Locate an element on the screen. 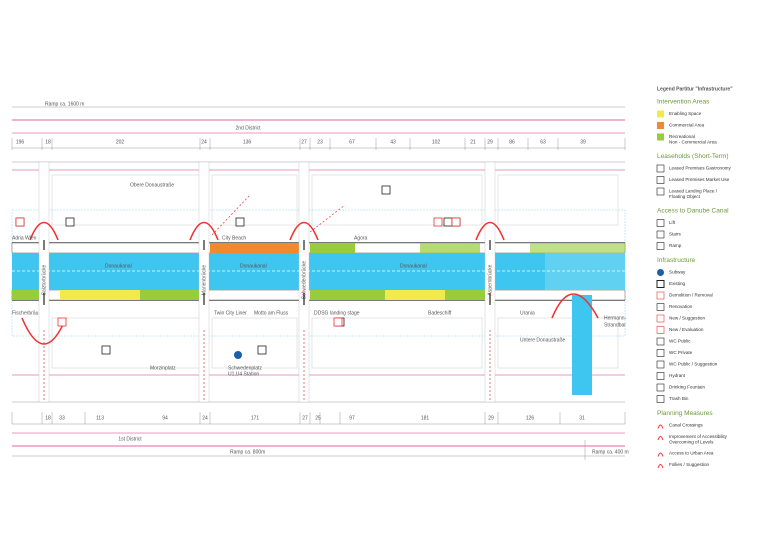  canal is located at coordinates (318, 271).